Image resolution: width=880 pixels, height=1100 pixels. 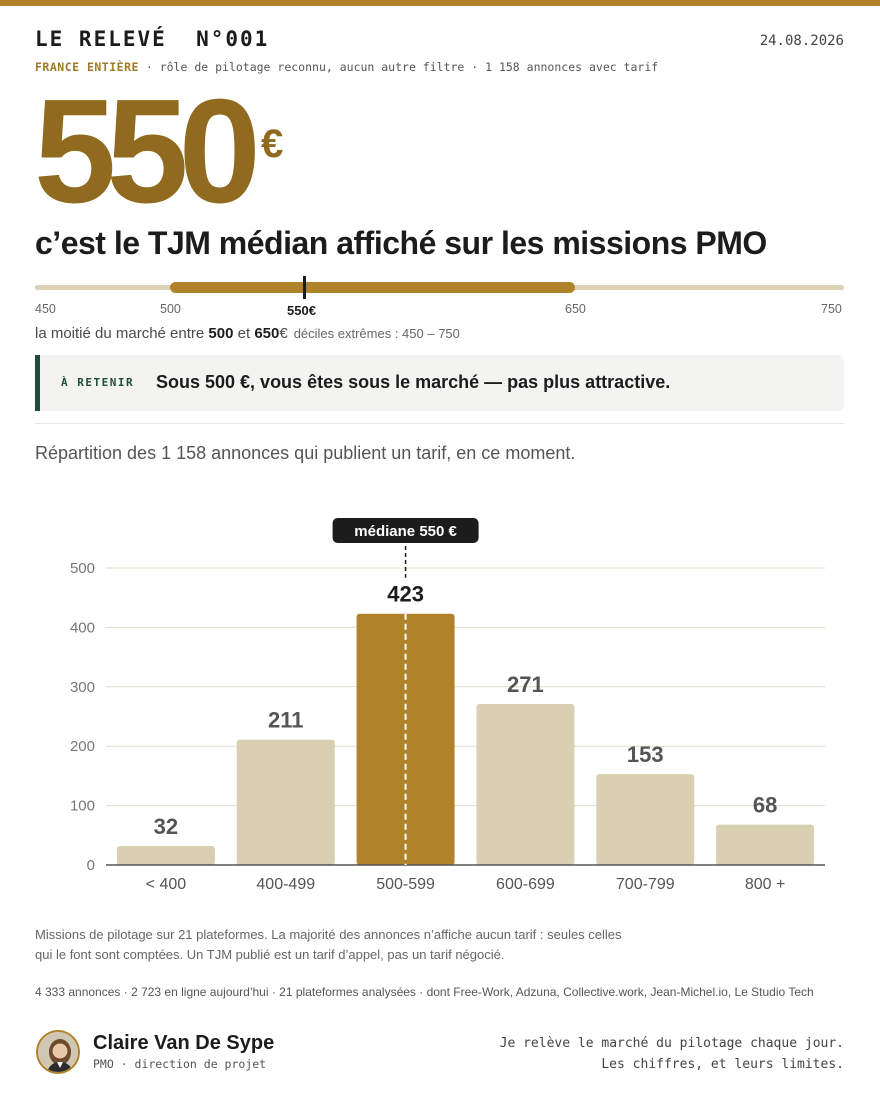 What do you see at coordinates (180, 1064) in the screenshot?
I see `author-role: PMO · direction de projet` at bounding box center [180, 1064].